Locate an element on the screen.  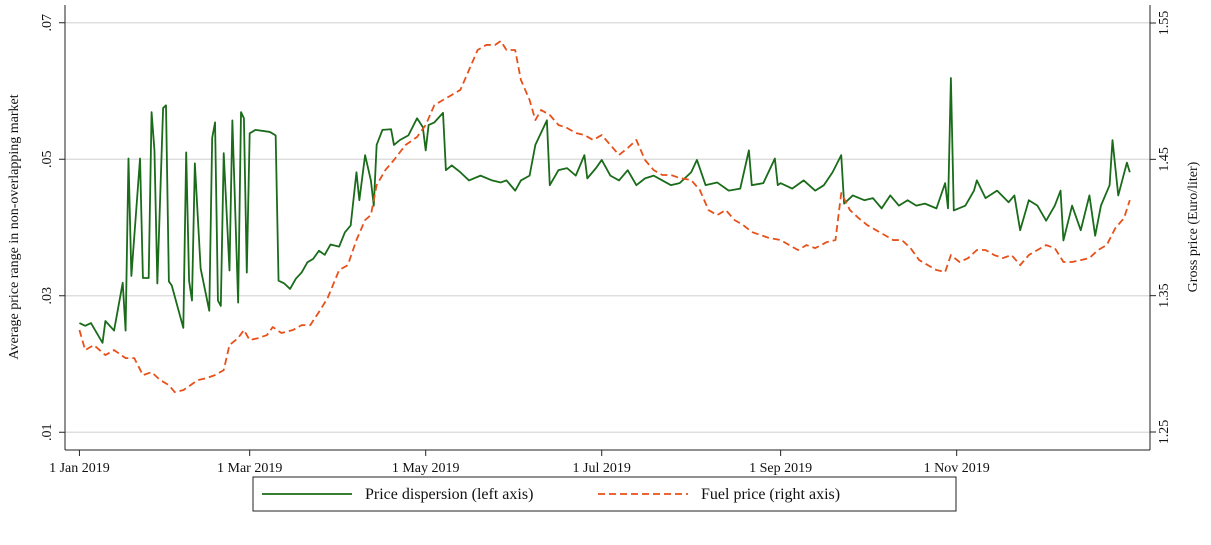
y-tick-label: .07 is located at coordinates (47, 23).